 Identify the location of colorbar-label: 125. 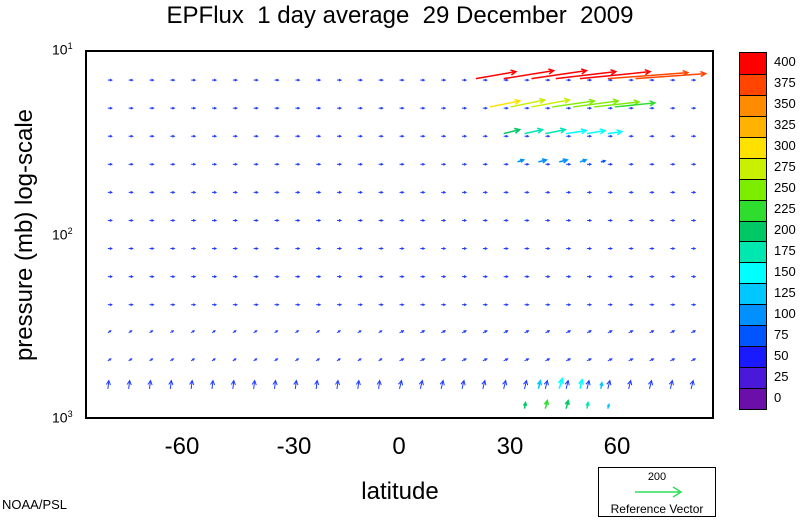
(785, 292).